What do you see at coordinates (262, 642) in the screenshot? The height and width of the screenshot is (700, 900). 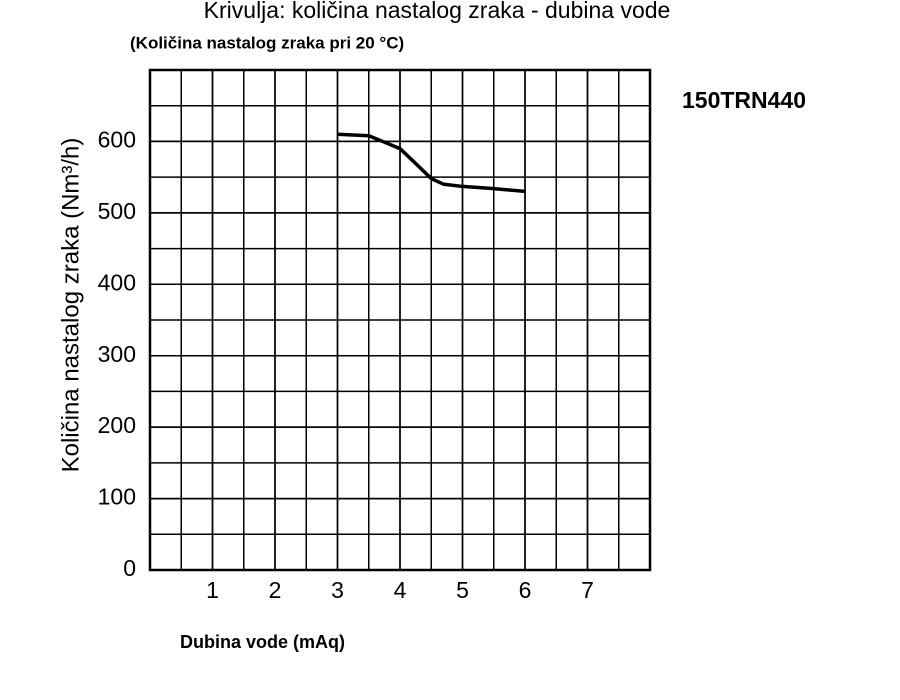 I see `x-axis-label: Dubina vode (mAq)` at bounding box center [262, 642].